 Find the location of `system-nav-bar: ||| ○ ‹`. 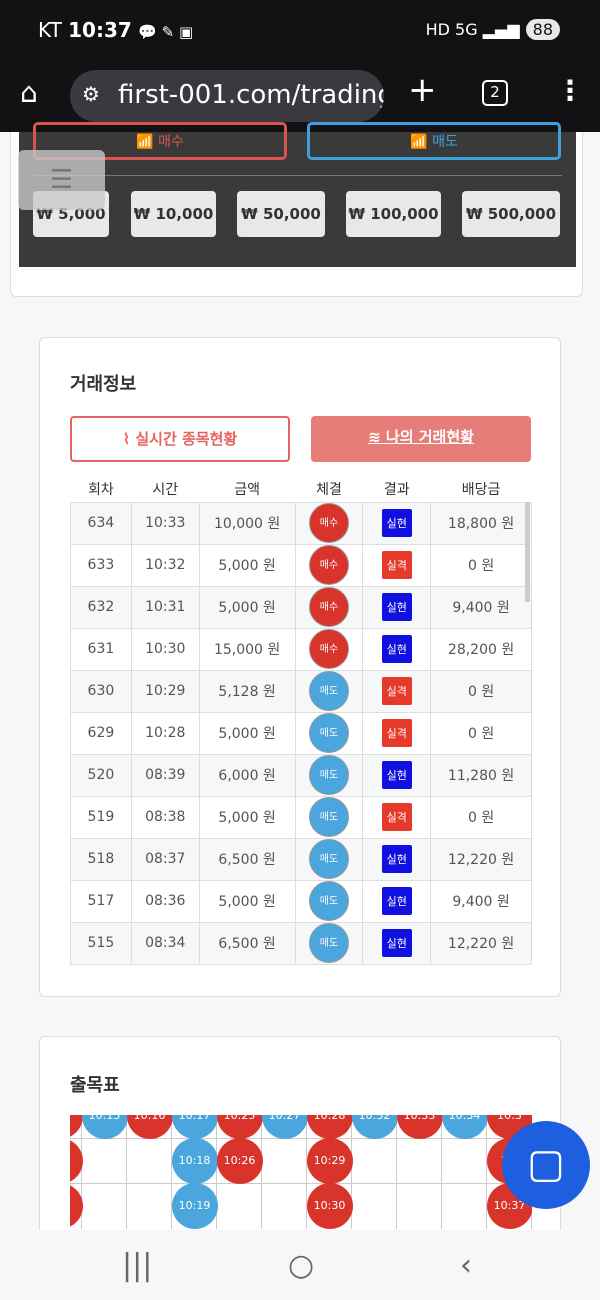

system-nav-bar: ||| ○ ‹ is located at coordinates (300, 1265).